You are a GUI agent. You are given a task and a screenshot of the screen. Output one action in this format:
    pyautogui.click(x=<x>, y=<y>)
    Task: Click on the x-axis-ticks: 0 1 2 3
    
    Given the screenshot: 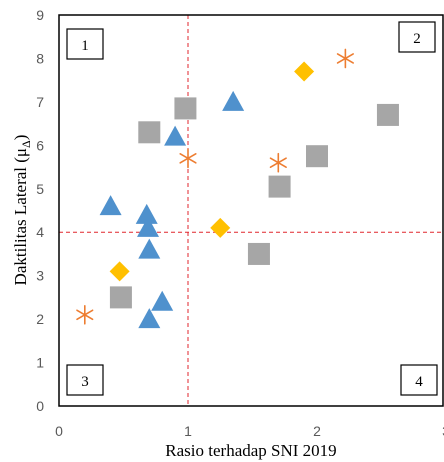 What is the action you would take?
    pyautogui.click(x=249, y=431)
    